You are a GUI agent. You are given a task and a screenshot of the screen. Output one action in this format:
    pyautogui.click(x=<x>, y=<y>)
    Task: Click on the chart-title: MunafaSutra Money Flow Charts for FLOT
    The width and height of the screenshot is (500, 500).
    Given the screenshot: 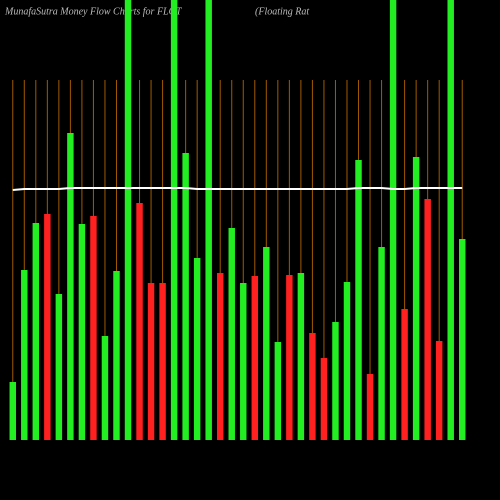 What is the action you would take?
    pyautogui.click(x=93, y=11)
    